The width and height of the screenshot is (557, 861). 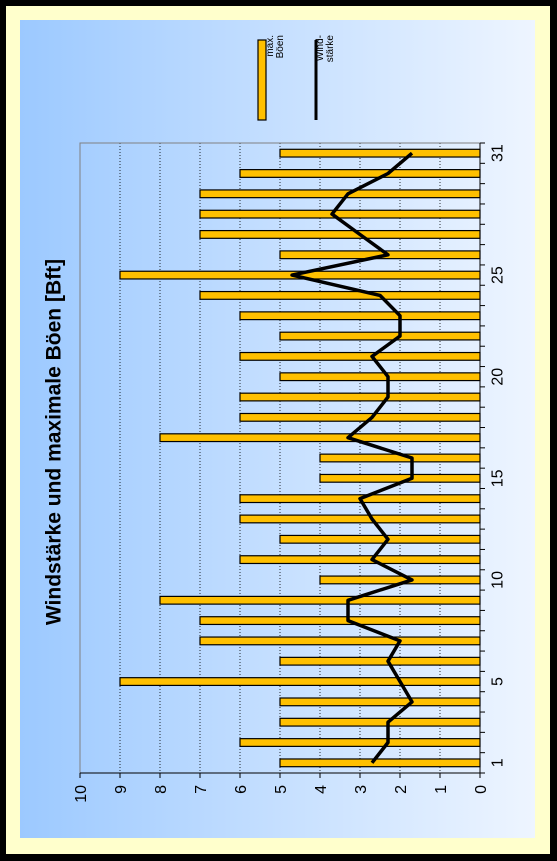 What do you see at coordinates (320, 48) in the screenshot?
I see `legend-line-label-line1: Wind-` at bounding box center [320, 48].